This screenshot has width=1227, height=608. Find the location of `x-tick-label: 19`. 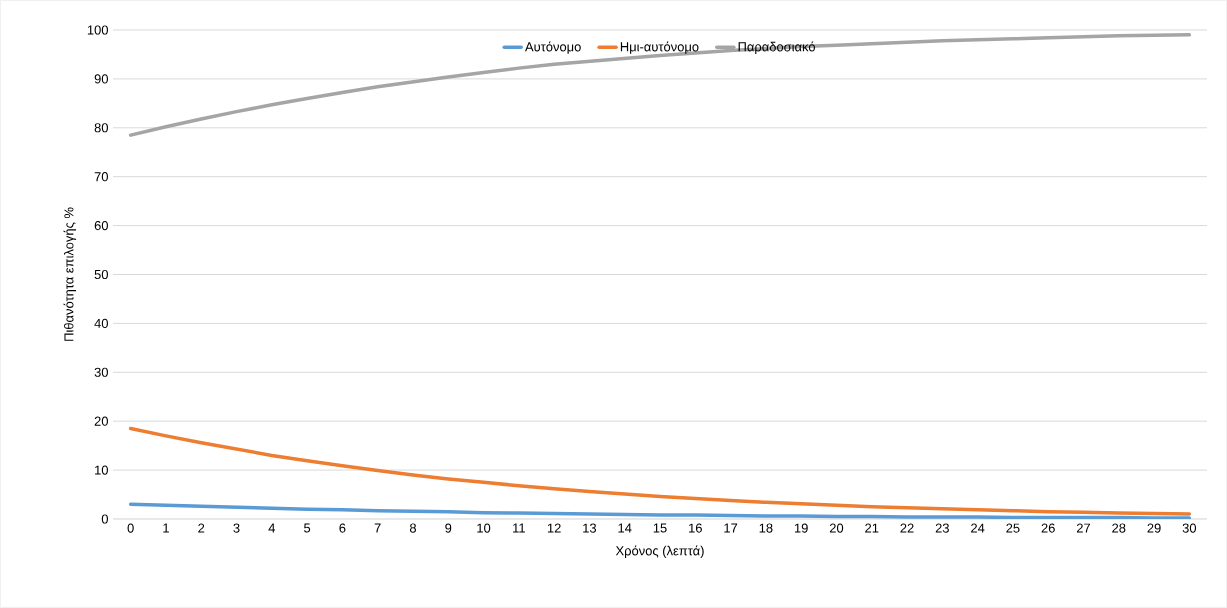

x-tick-label: 19 is located at coordinates (801, 528).